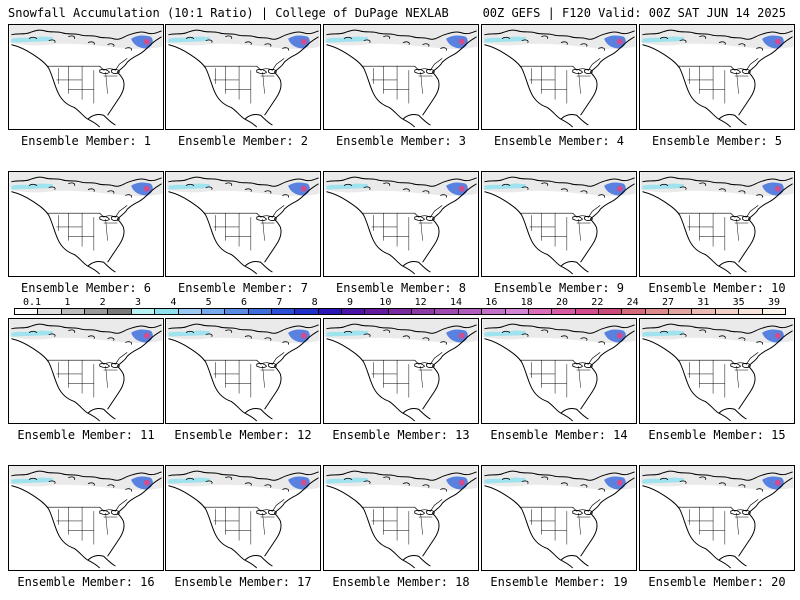 Image resolution: width=800 pixels, height=600 pixels. What do you see at coordinates (385, 302) in the screenshot?
I see `colorbar-tick-label: 10` at bounding box center [385, 302].